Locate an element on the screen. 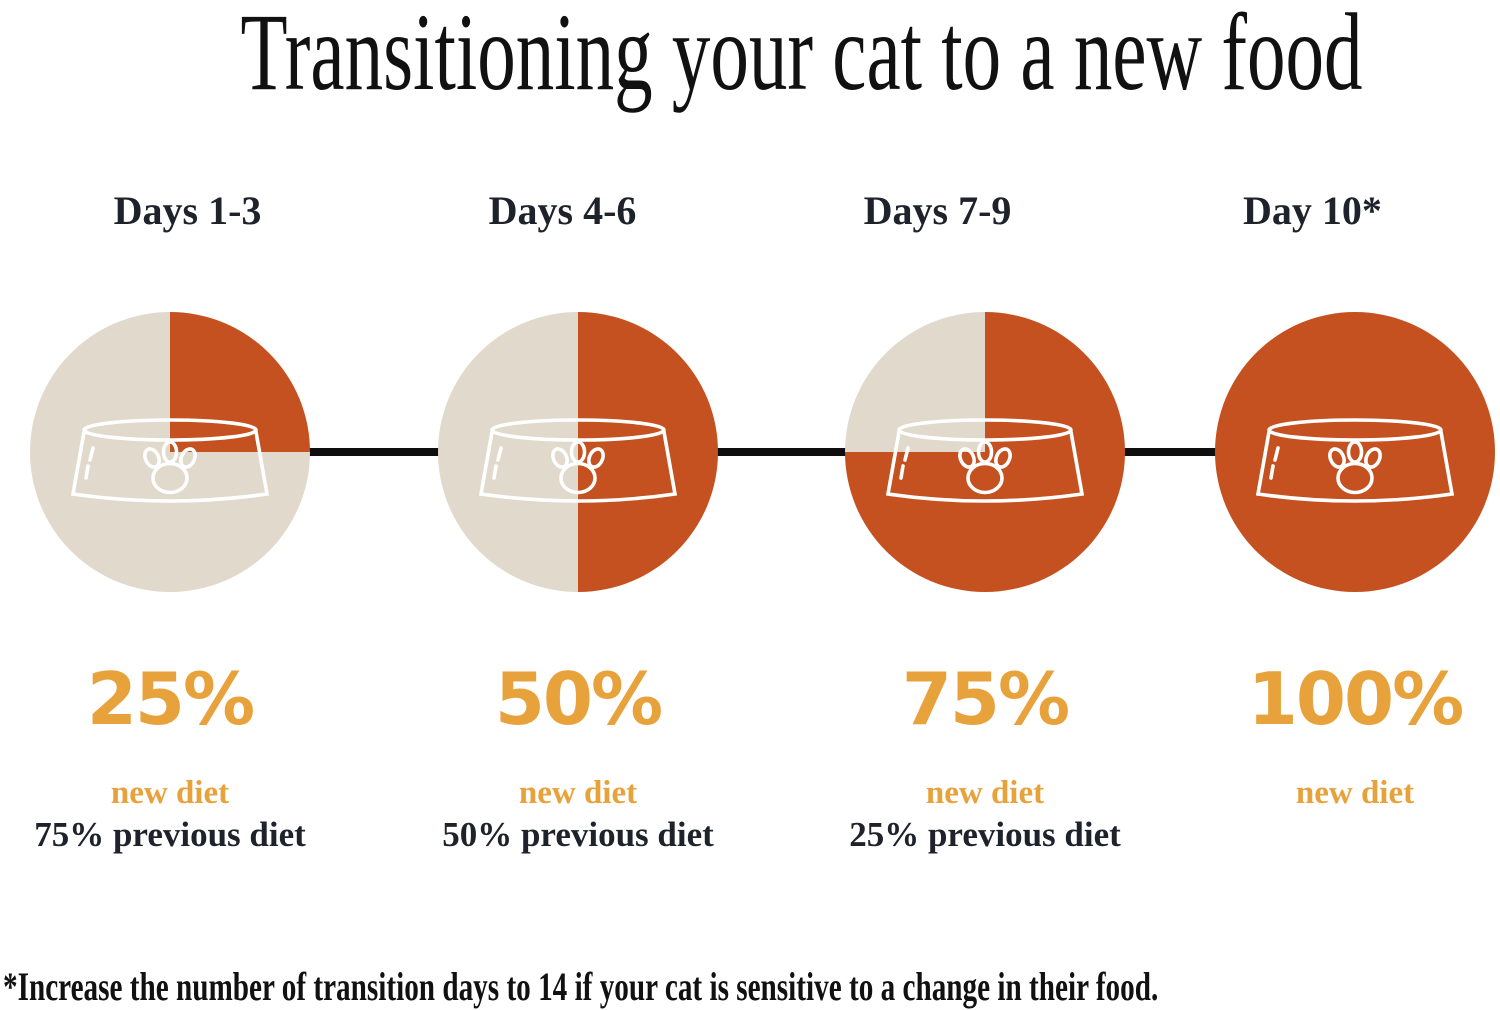 Image resolution: width=1500 pixels, height=1010 pixels. previous-diet-caption: 25% previous diet is located at coordinates (985, 834).